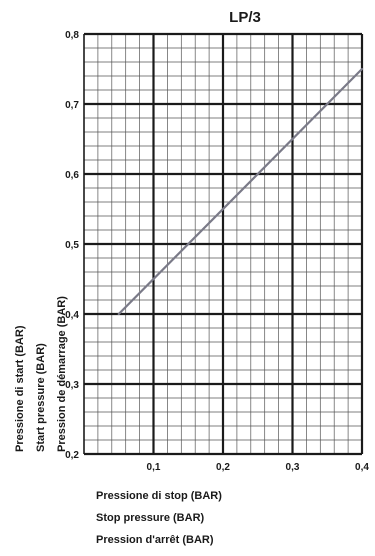  What do you see at coordinates (72, 105) in the screenshot?
I see `y-tick-label: 0,7` at bounding box center [72, 105].